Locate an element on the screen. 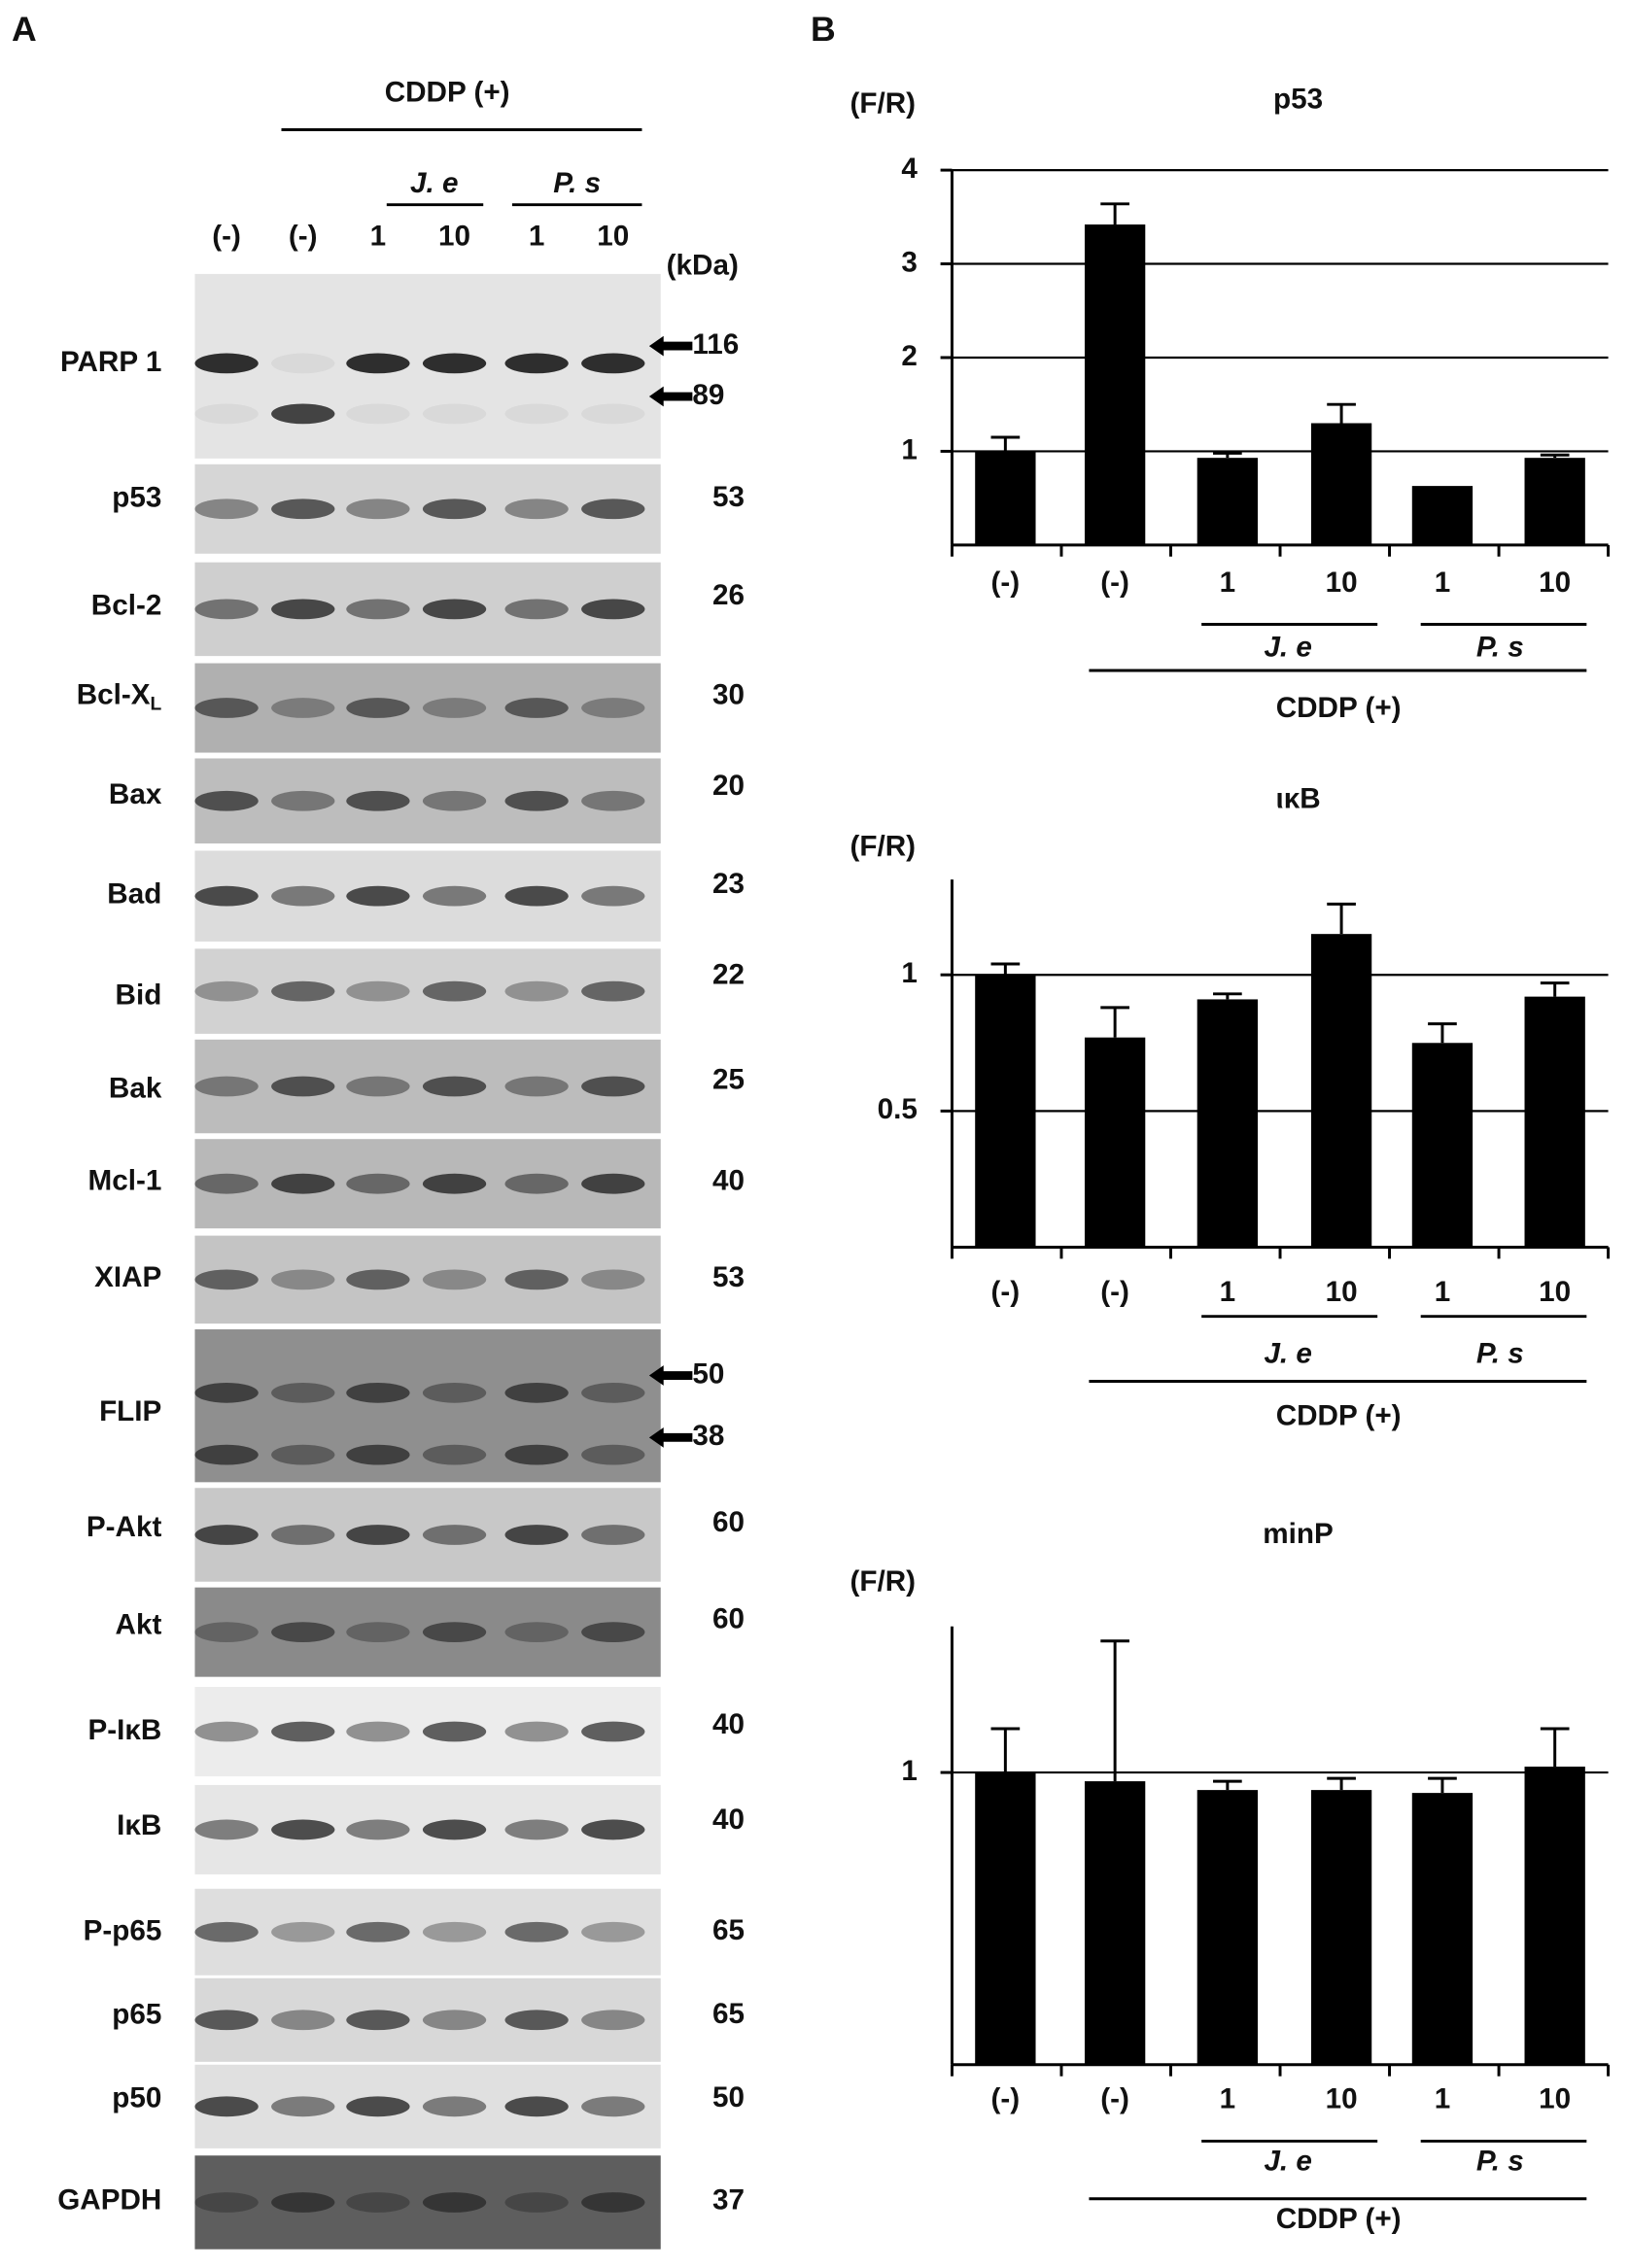 The width and height of the screenshot is (1630, 2268). blot is located at coordinates (427, 1279).